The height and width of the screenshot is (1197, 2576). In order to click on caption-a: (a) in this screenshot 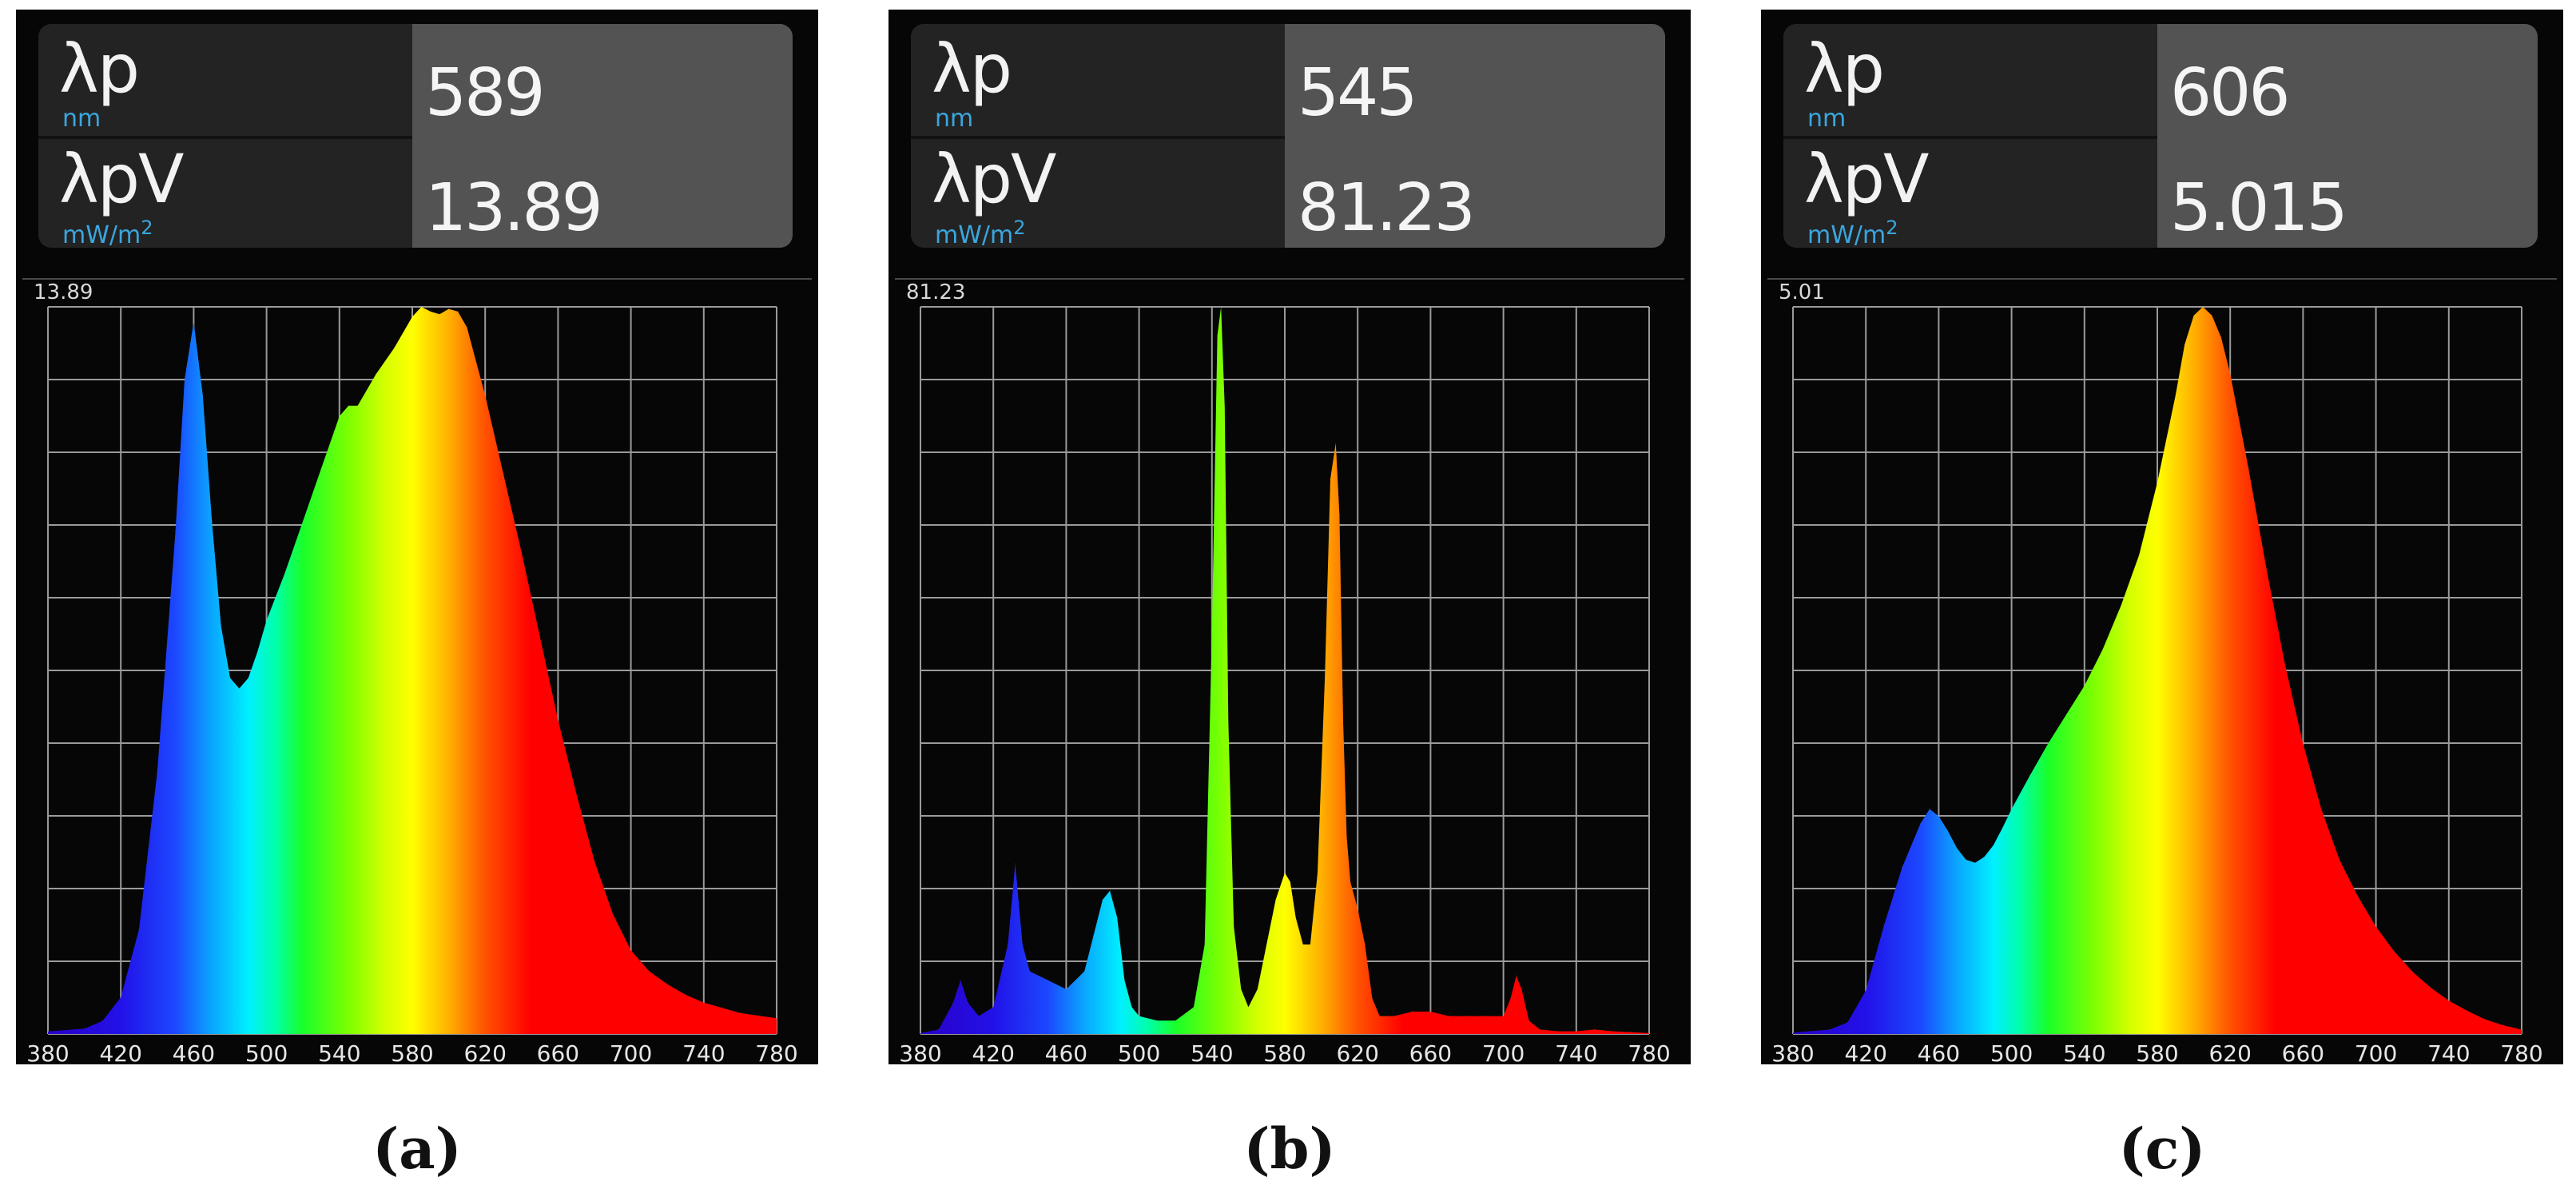, I will do `click(417, 1149)`.